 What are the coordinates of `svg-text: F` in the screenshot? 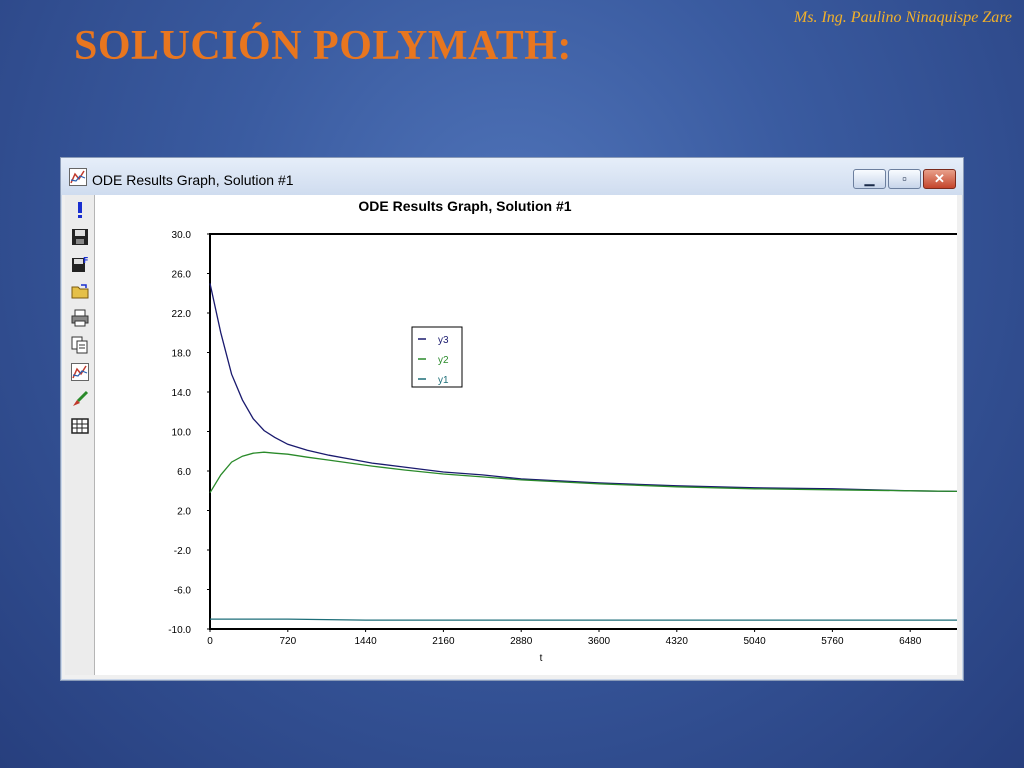 It's located at (85, 260).